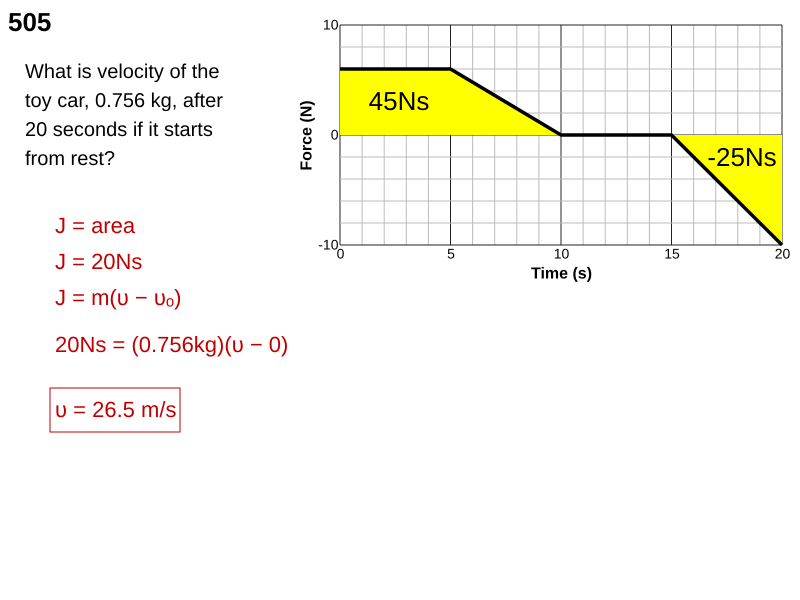  Describe the element at coordinates (451, 254) in the screenshot. I see `x-tick-label: 5` at that location.